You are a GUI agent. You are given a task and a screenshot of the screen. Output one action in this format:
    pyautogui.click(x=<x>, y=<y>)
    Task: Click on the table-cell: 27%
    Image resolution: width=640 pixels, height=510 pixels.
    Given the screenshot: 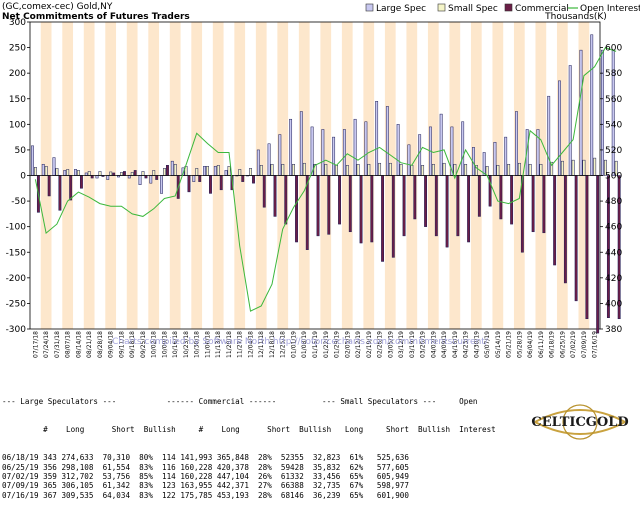 What is the action you would take?
    pyautogui.click(x=260, y=486)
    